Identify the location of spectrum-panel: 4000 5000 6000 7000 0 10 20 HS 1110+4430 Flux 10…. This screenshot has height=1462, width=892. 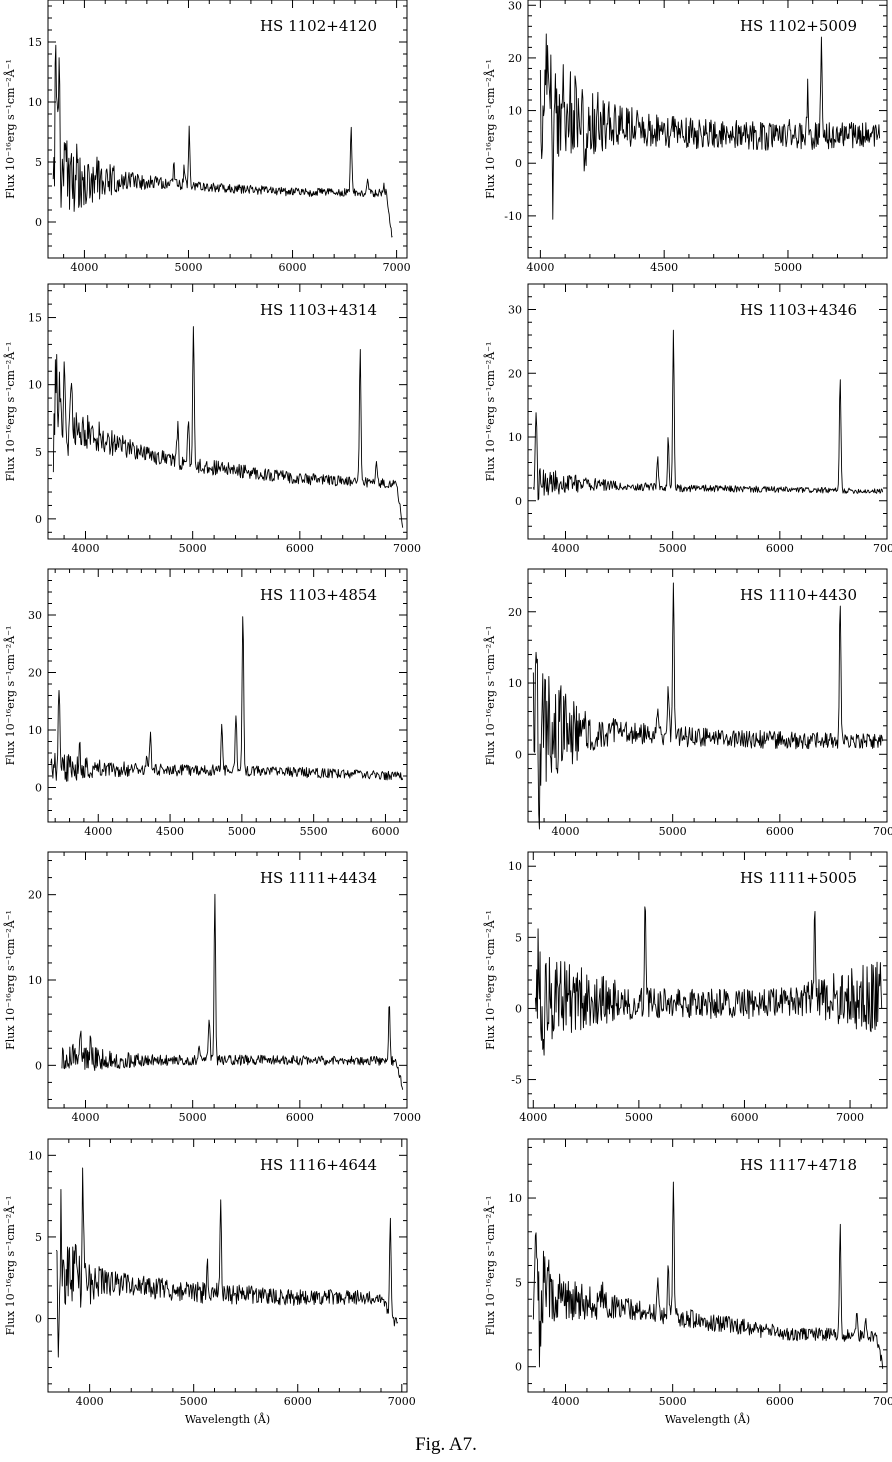
(687, 703).